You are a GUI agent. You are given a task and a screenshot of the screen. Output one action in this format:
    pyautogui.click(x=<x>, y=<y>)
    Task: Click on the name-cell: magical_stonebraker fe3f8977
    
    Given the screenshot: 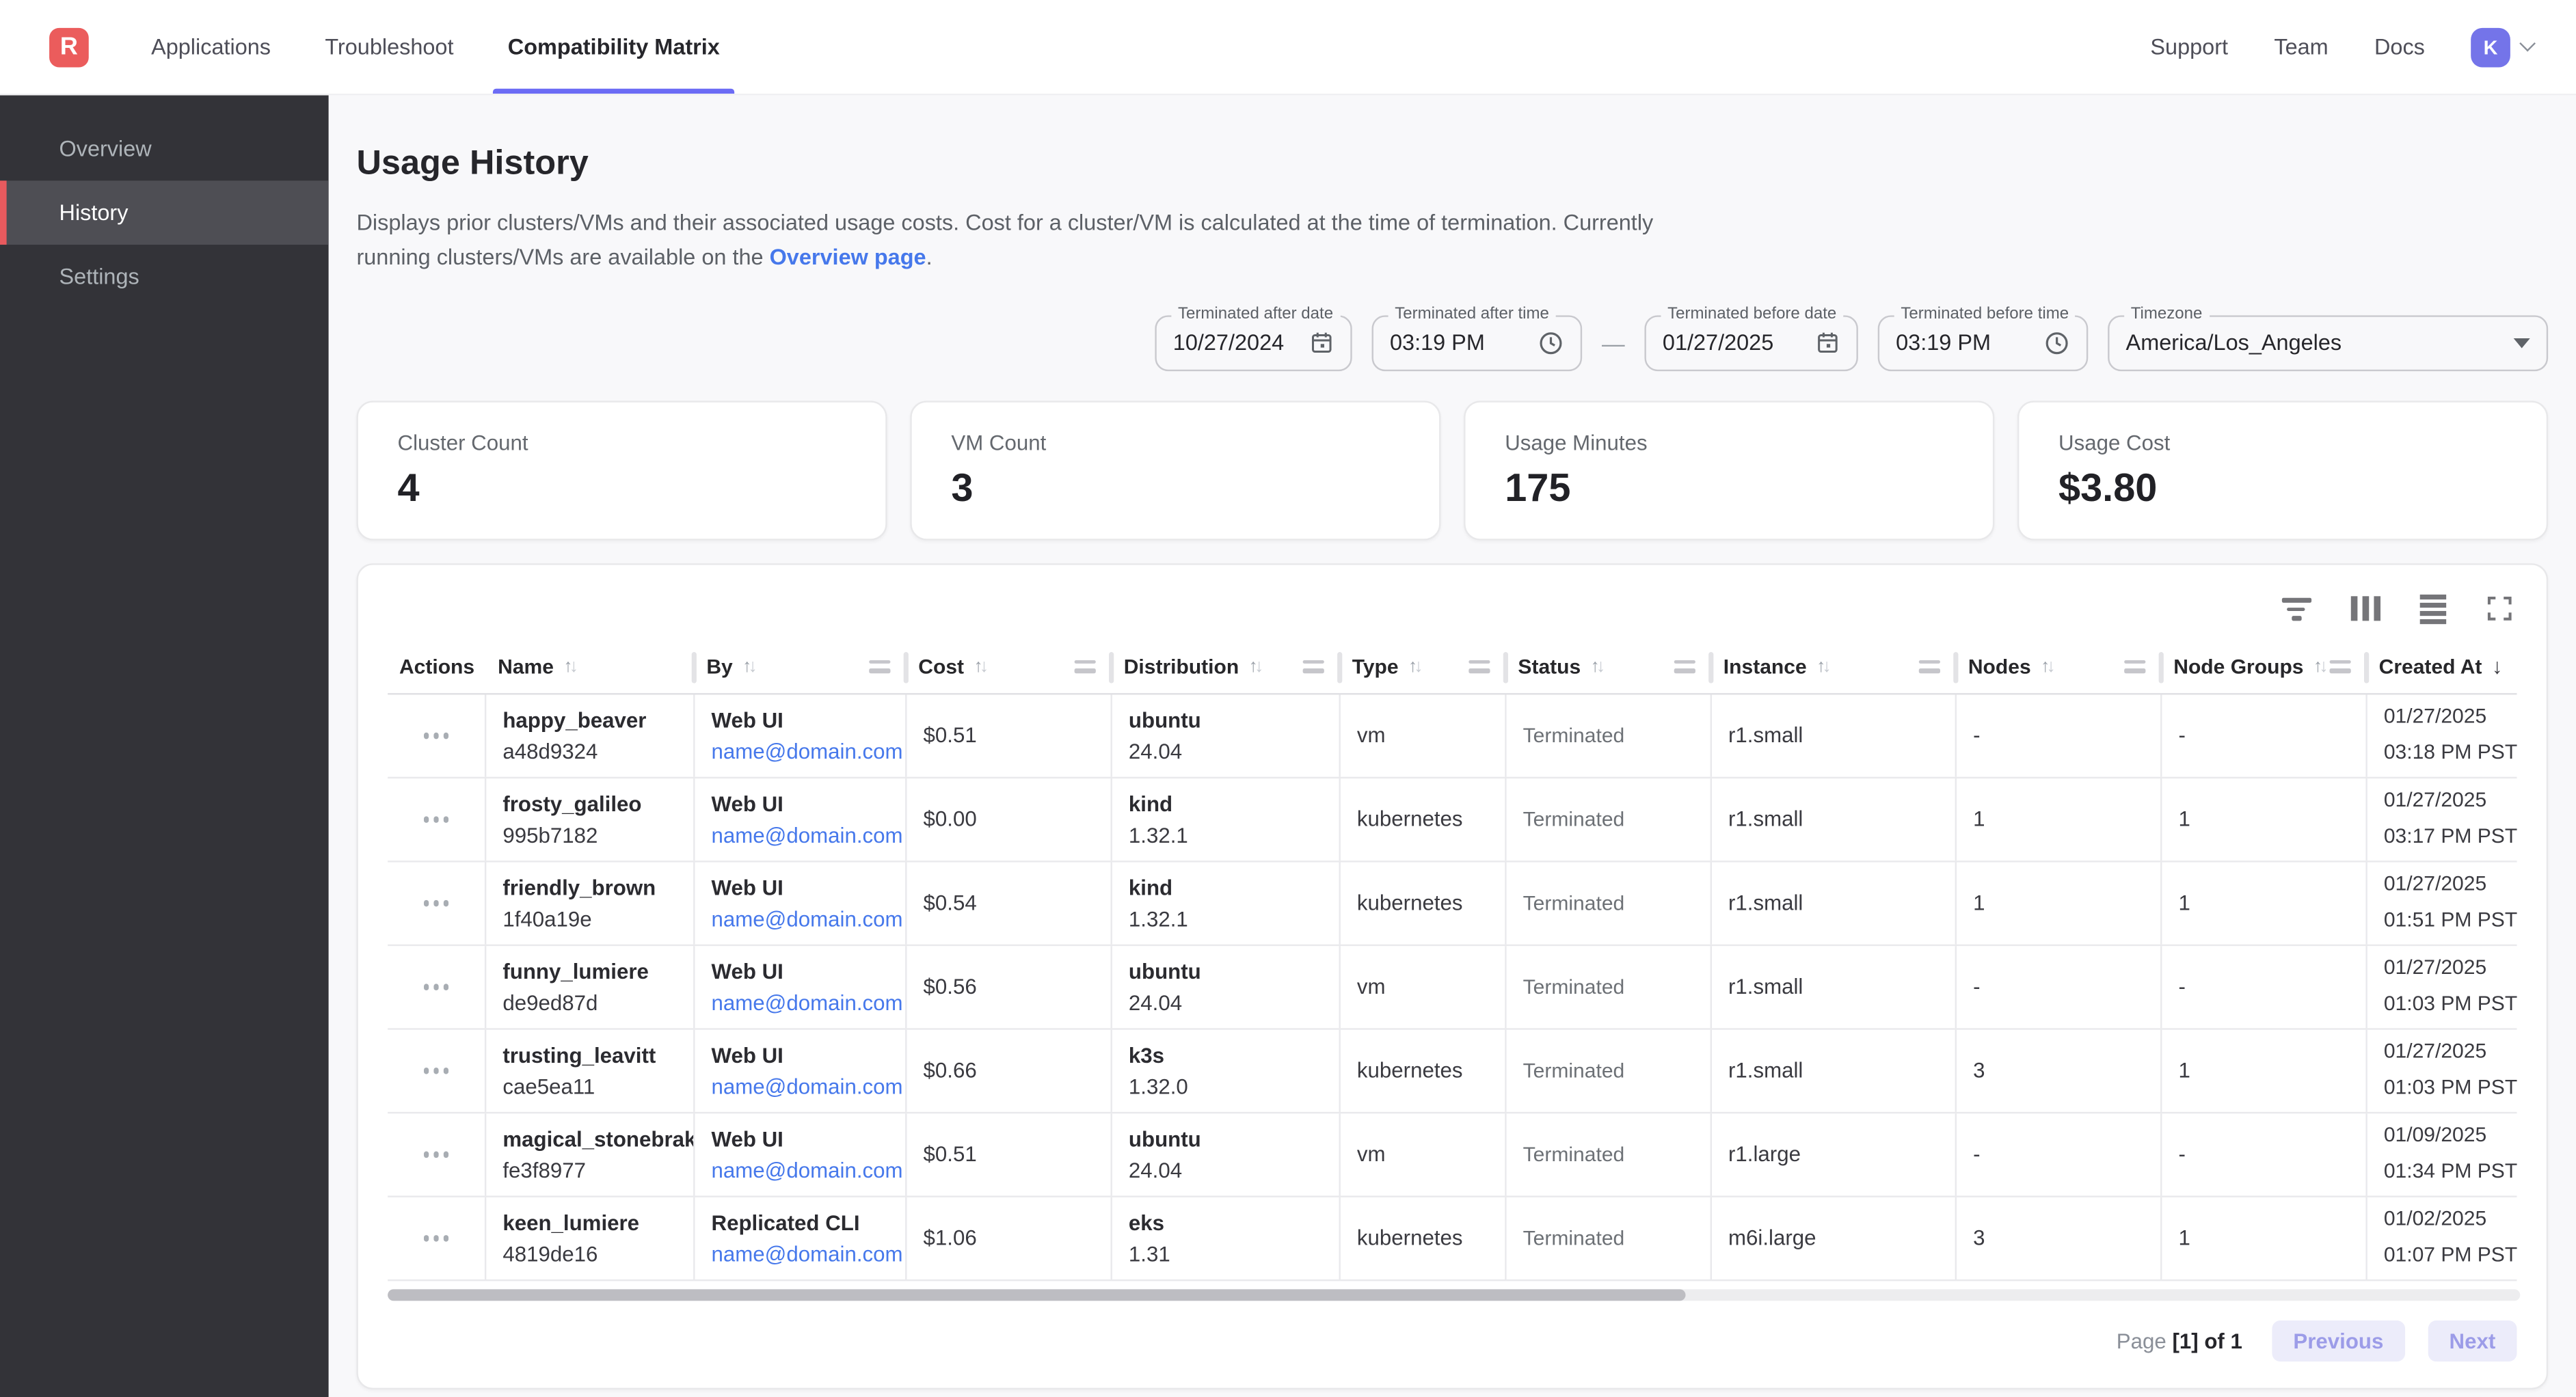 What is the action you would take?
    pyautogui.click(x=590, y=1154)
    